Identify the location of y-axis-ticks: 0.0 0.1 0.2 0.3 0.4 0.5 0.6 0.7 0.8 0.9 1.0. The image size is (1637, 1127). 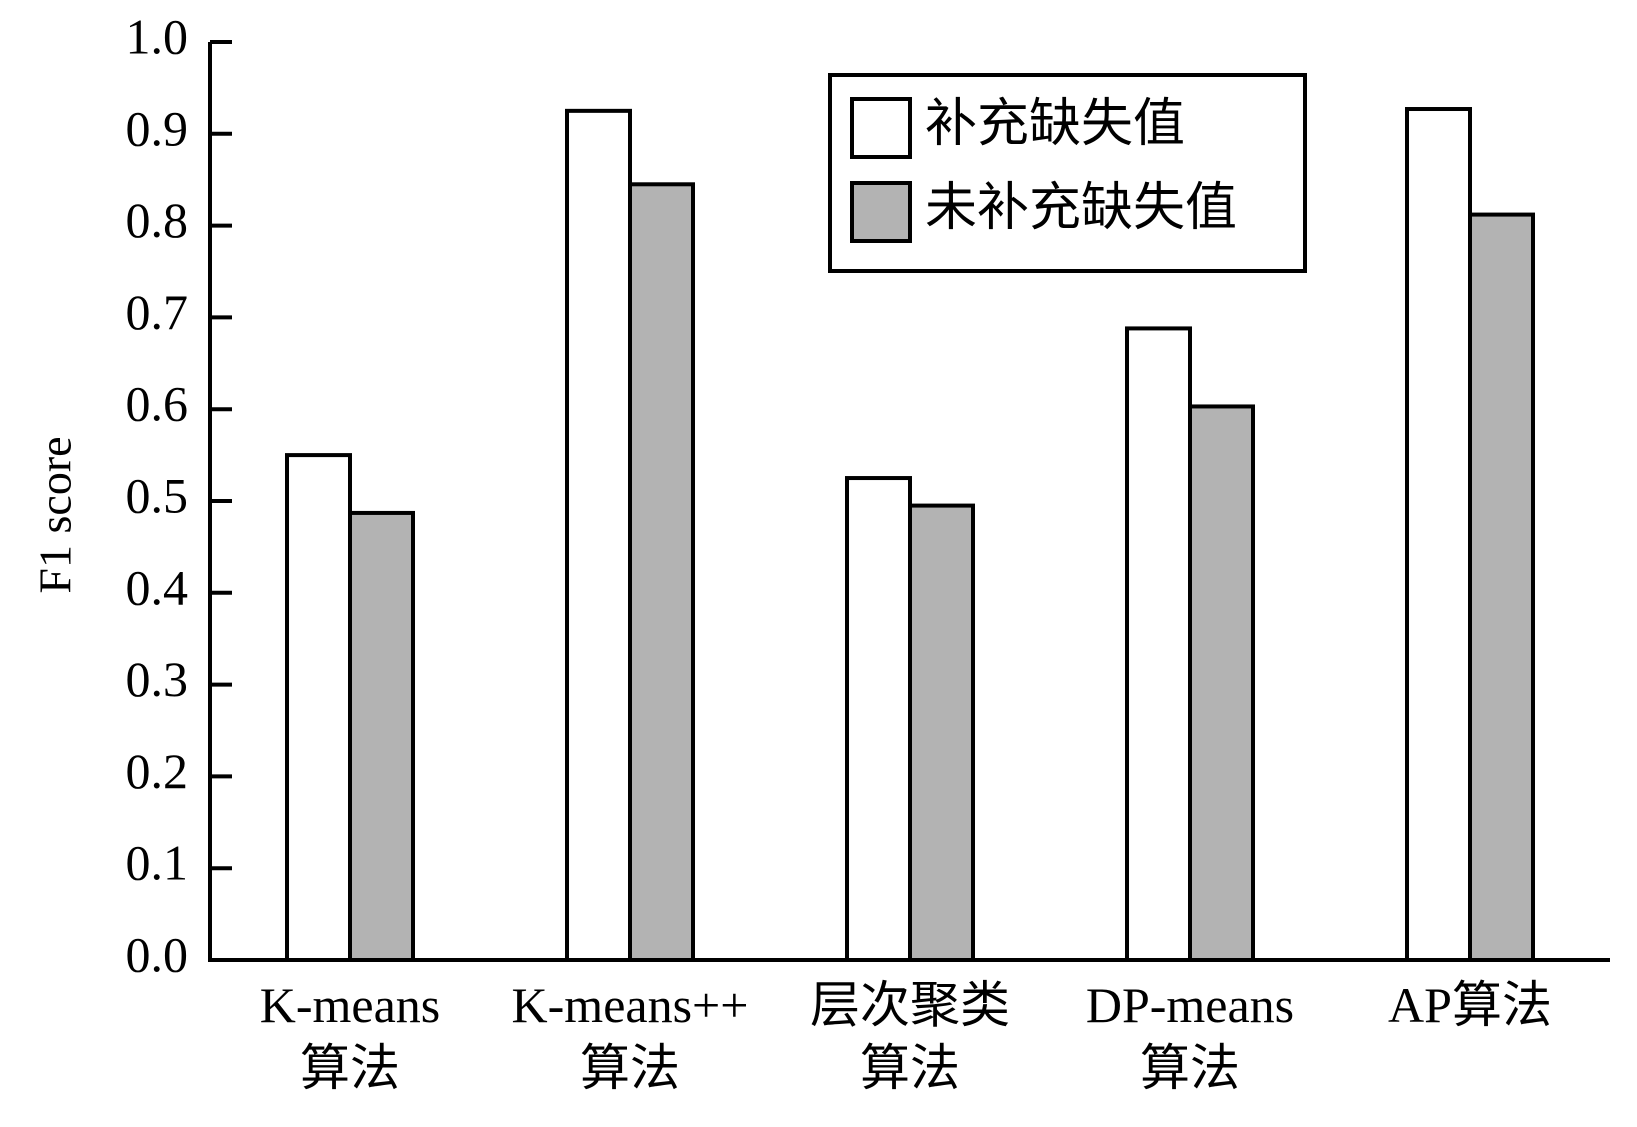
(179, 495).